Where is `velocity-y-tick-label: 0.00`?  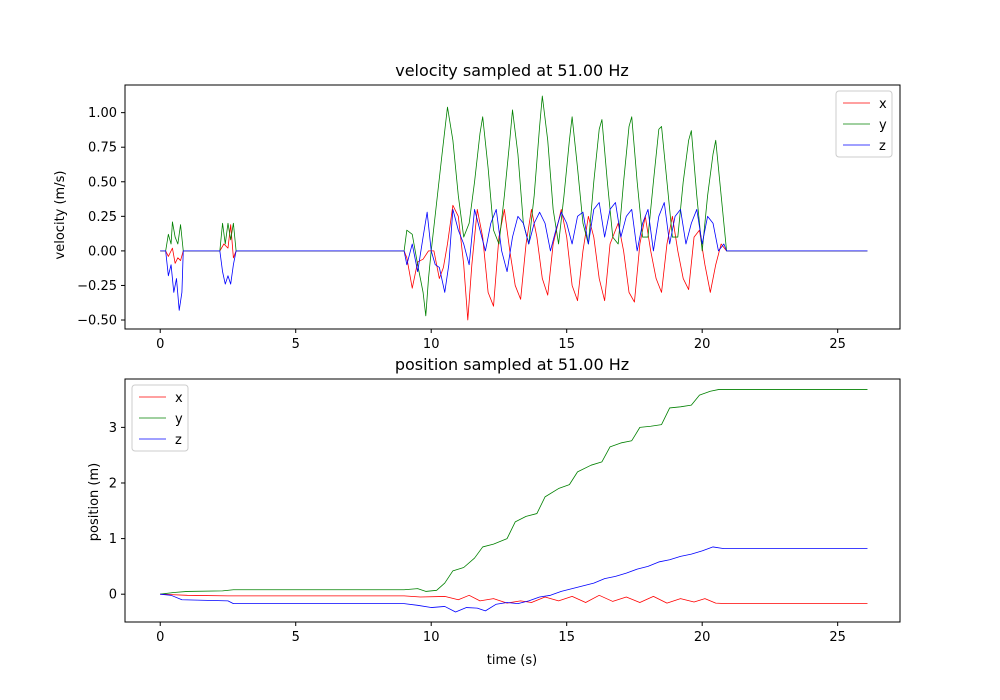
velocity-y-tick-label: 0.00 is located at coordinates (102, 251).